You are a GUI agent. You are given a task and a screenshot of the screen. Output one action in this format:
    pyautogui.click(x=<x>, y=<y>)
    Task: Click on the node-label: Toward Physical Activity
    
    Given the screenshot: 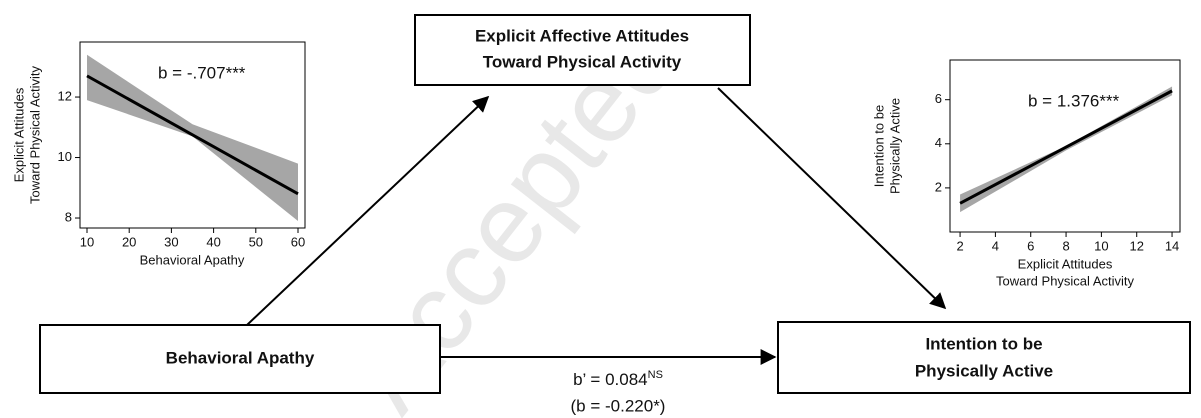 What is the action you would take?
    pyautogui.click(x=582, y=61)
    